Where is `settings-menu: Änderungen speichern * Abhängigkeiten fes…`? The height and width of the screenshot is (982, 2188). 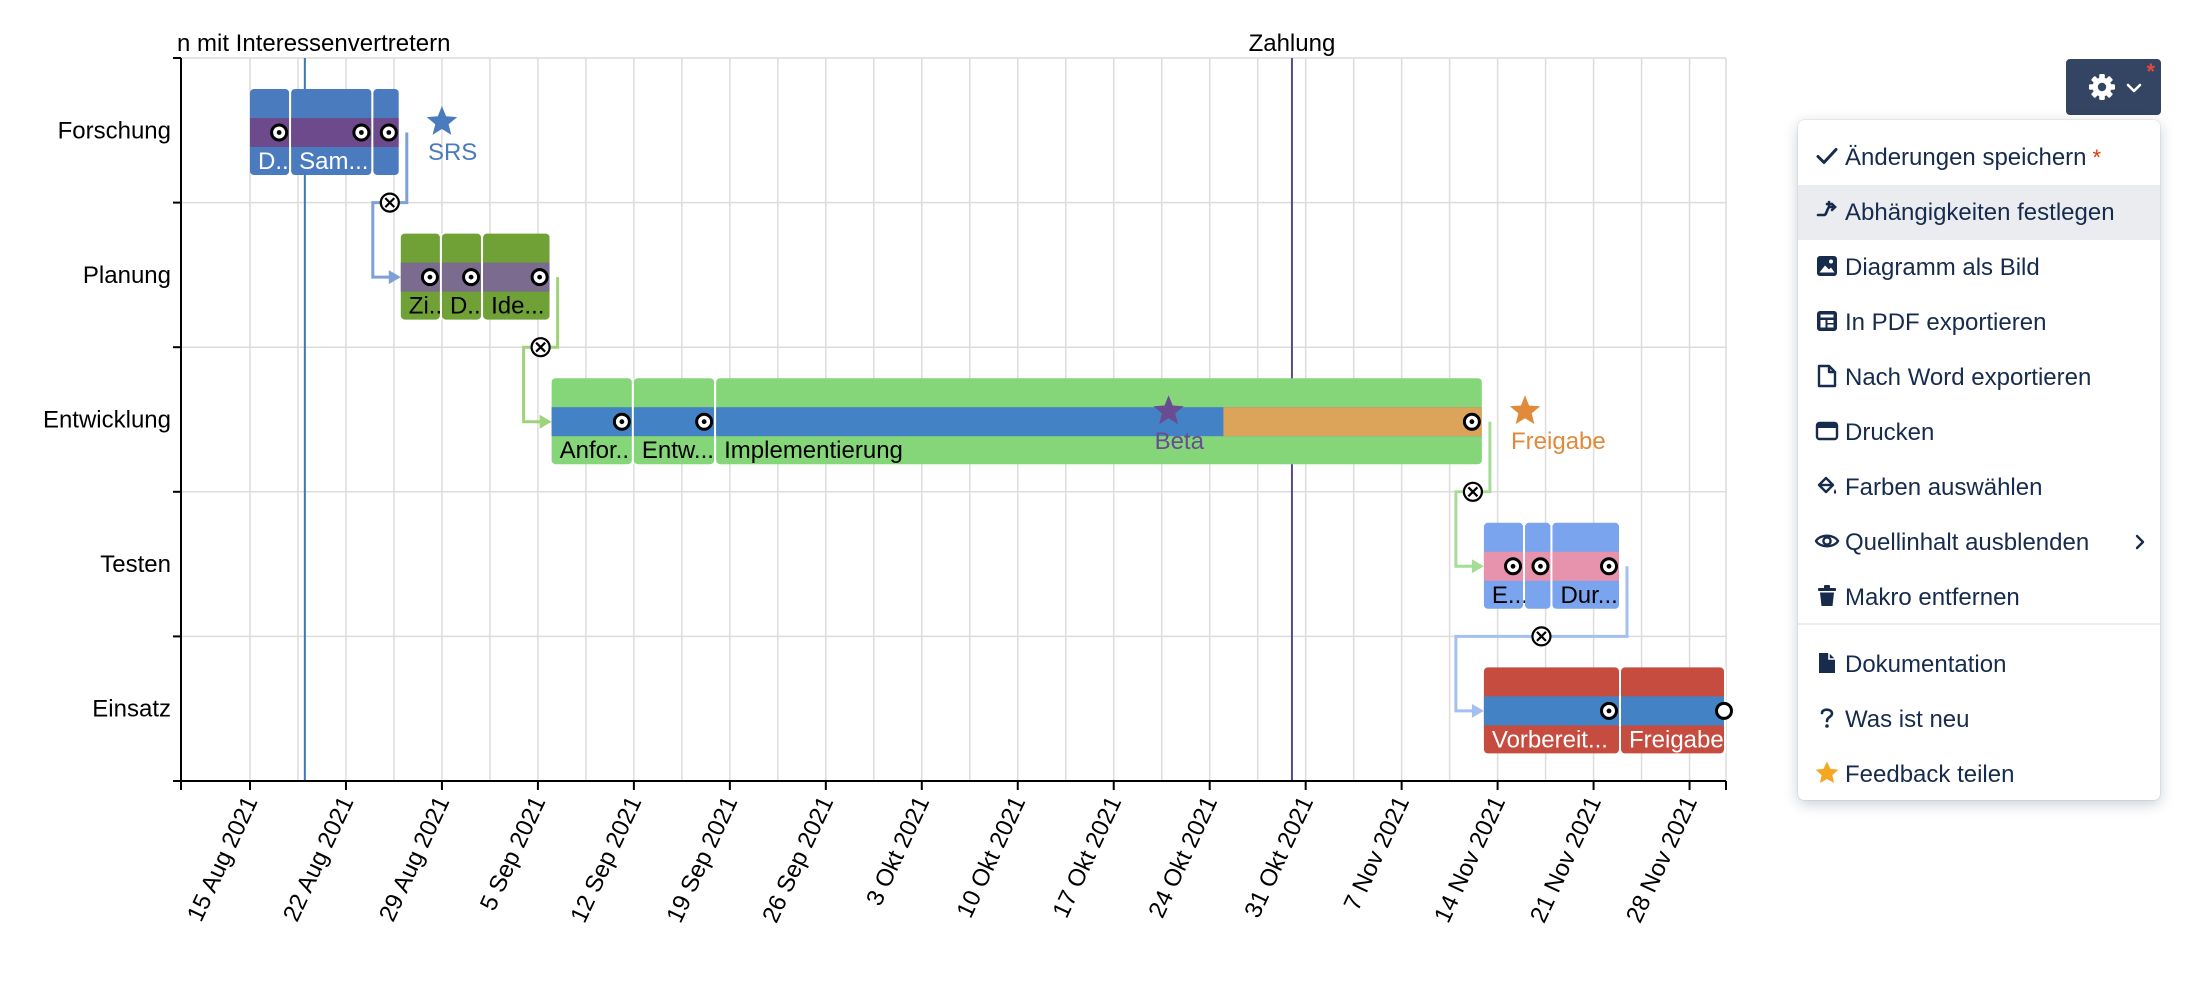
settings-menu: Änderungen speichern * Abhängigkeiten fes… is located at coordinates (1979, 460).